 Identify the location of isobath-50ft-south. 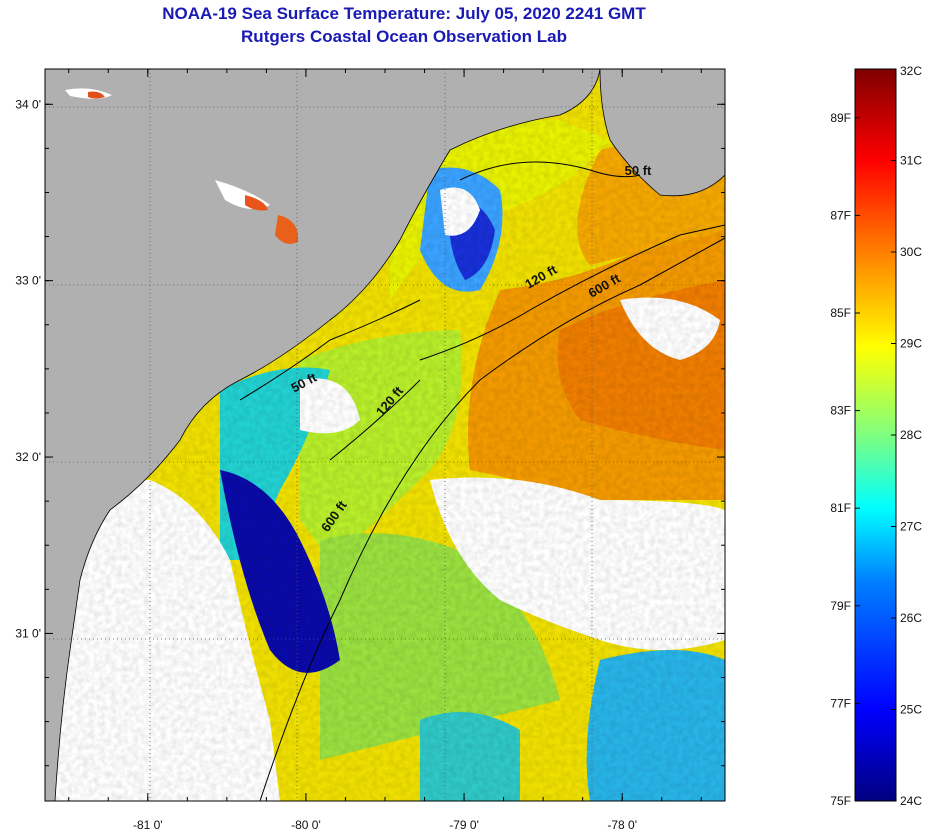
(330, 350).